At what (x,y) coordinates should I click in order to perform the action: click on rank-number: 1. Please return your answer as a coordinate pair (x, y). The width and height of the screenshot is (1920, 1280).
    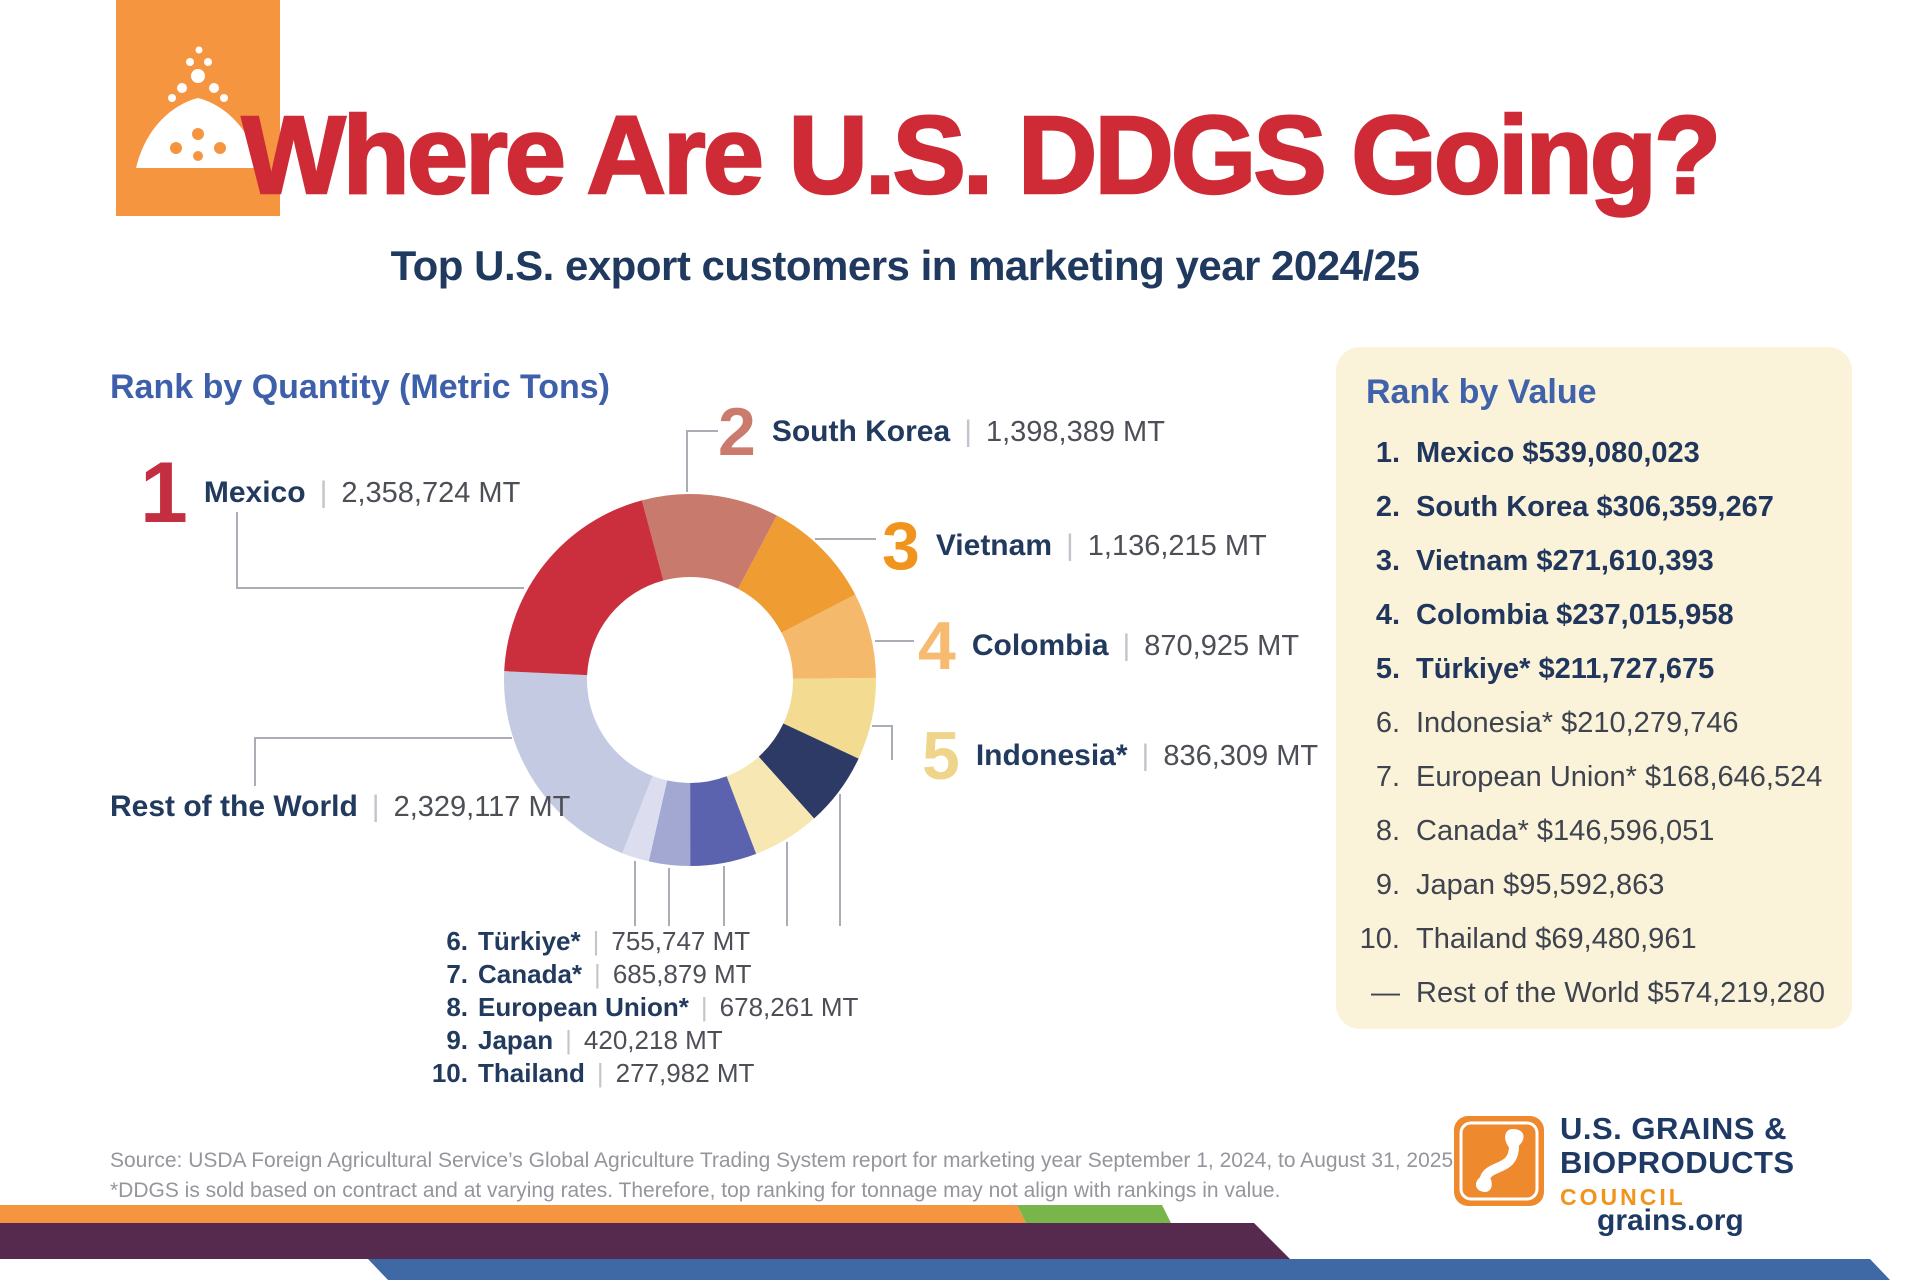
    Looking at the image, I should click on (164, 493).